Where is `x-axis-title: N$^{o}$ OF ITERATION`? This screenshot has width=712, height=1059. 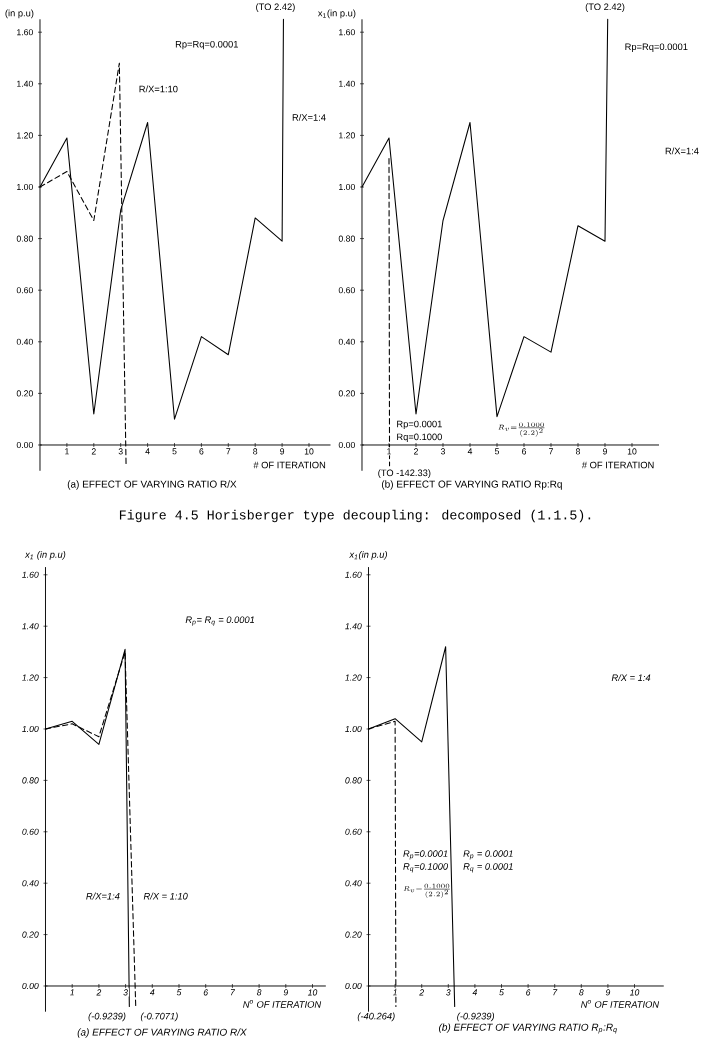
x-axis-title: N$^{o}$ OF ITERATION is located at coordinates (620, 1004).